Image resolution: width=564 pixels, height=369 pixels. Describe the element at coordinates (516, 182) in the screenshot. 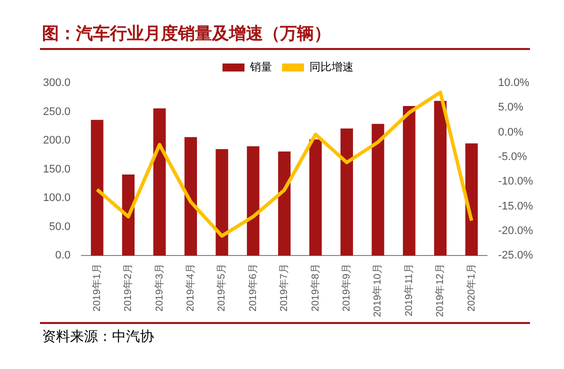

I see `y2-tick-label: -10.0%` at that location.